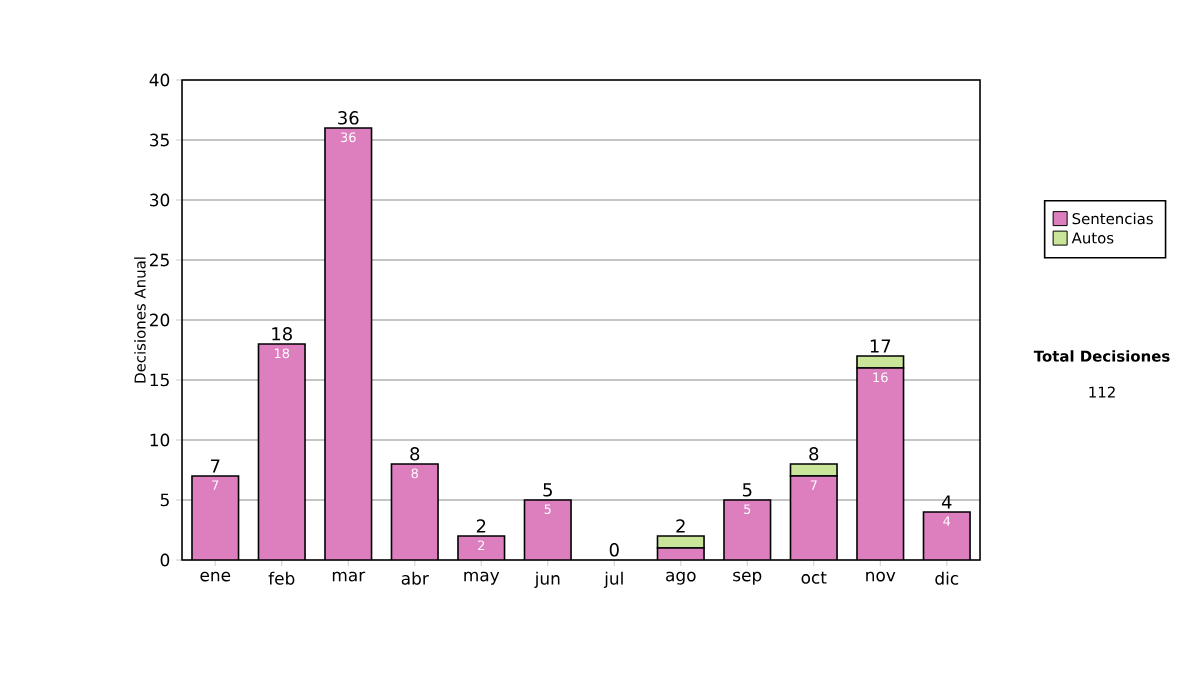  Describe the element at coordinates (215, 576) in the screenshot. I see `x-tick-label: ene` at that location.